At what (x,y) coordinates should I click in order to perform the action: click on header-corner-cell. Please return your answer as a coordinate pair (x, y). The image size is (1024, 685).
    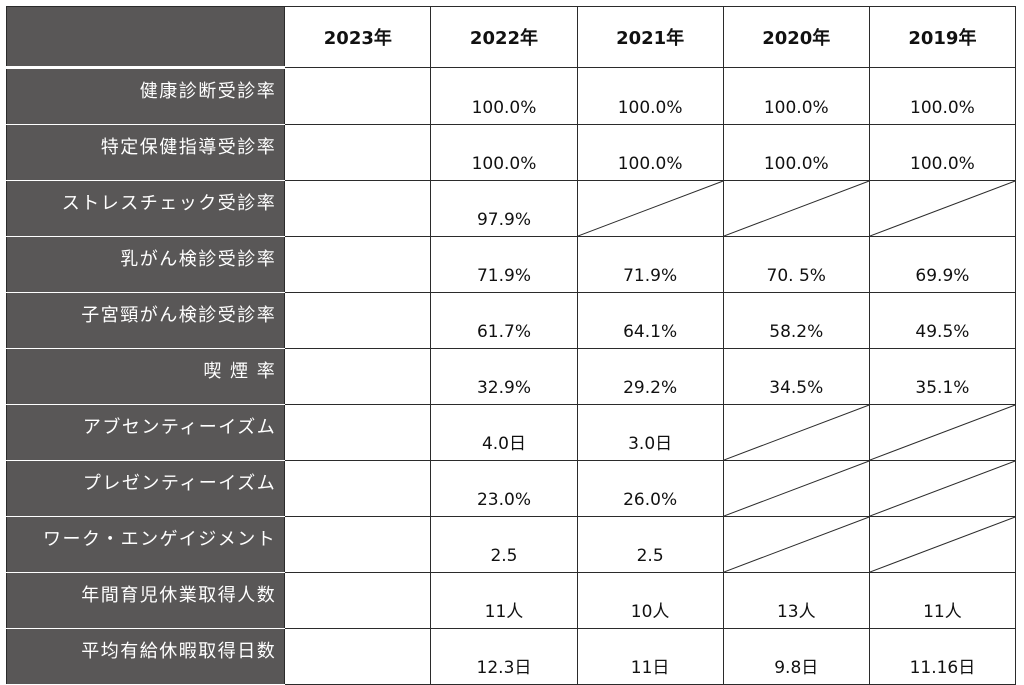
    Looking at the image, I should click on (145, 37).